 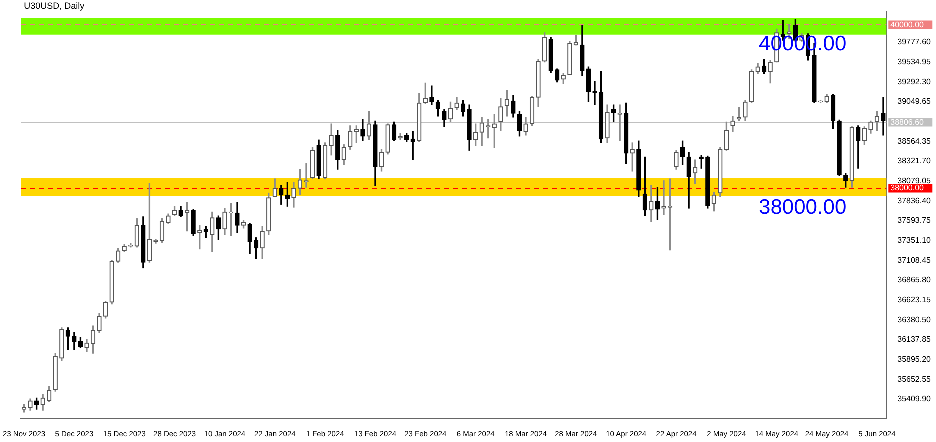 I want to click on ref-line-label: 40000.00, so click(x=907, y=25).